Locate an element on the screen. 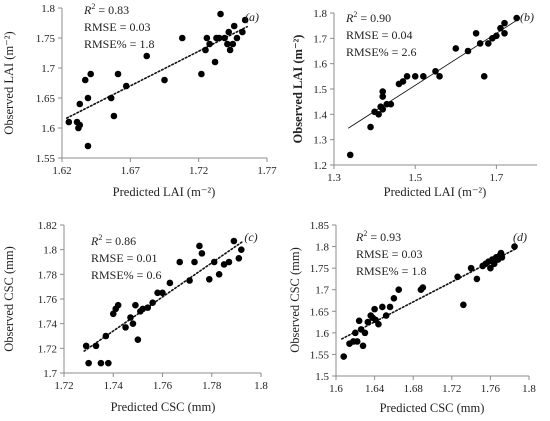  r2-value: 0.86 is located at coordinates (125, 241).